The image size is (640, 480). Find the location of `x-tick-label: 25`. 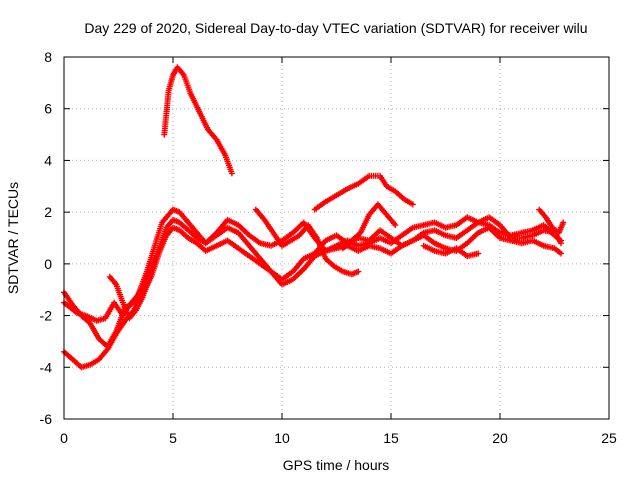

x-tick-label: 25 is located at coordinates (609, 438).